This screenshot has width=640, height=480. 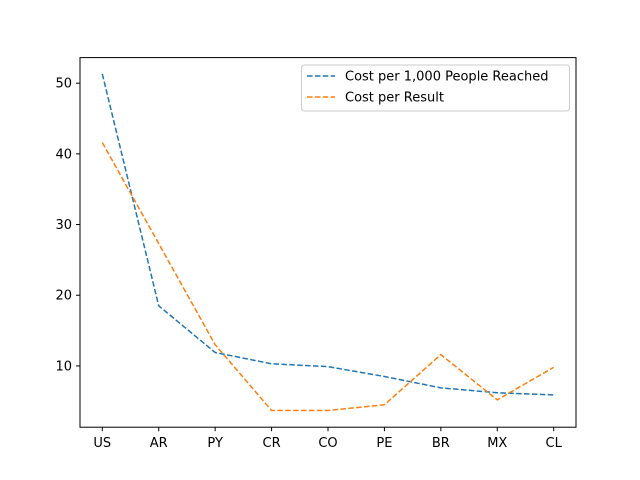 What do you see at coordinates (63, 366) in the screenshot?
I see `y-tick-label: 10` at bounding box center [63, 366].